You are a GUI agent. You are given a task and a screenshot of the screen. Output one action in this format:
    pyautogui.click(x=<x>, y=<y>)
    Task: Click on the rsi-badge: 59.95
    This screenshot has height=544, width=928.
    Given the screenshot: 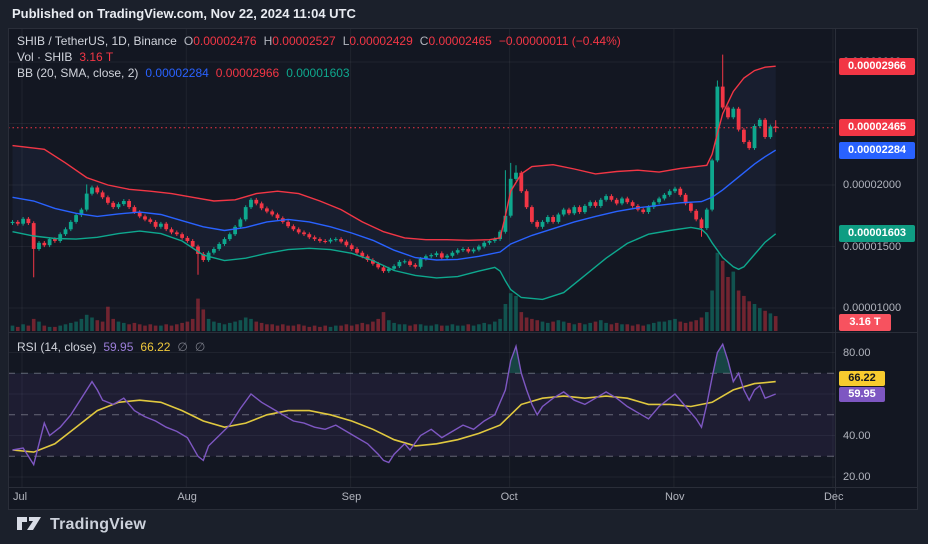 What is the action you would take?
    pyautogui.click(x=862, y=394)
    